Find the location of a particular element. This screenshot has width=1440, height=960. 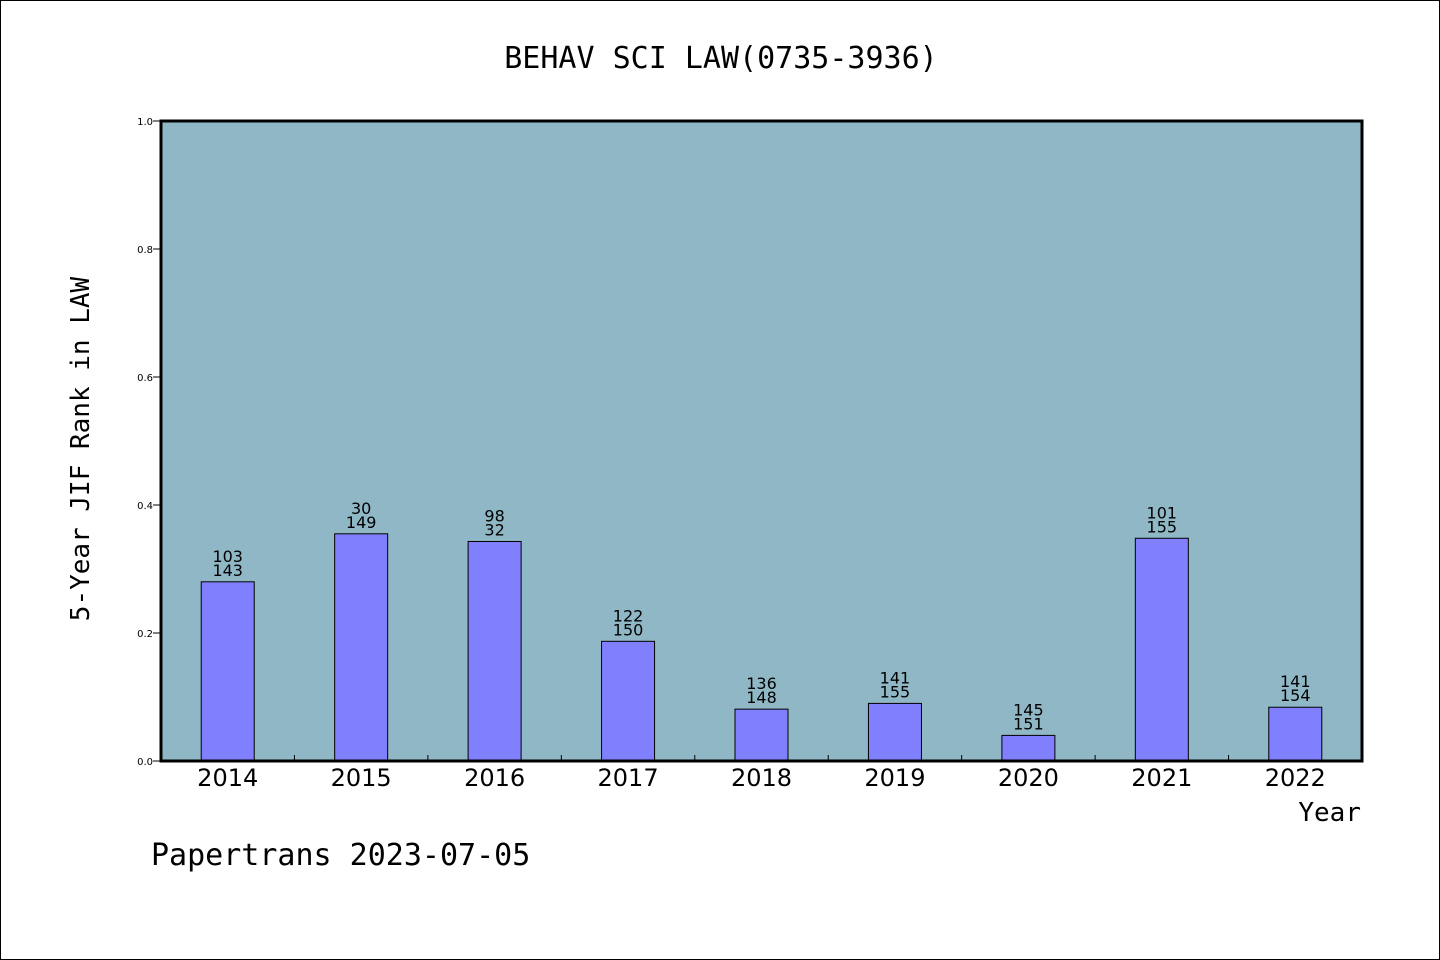

y-axis: 0.0 0.2 0.4 0.6 0.8 1.0 is located at coordinates (149, 442).